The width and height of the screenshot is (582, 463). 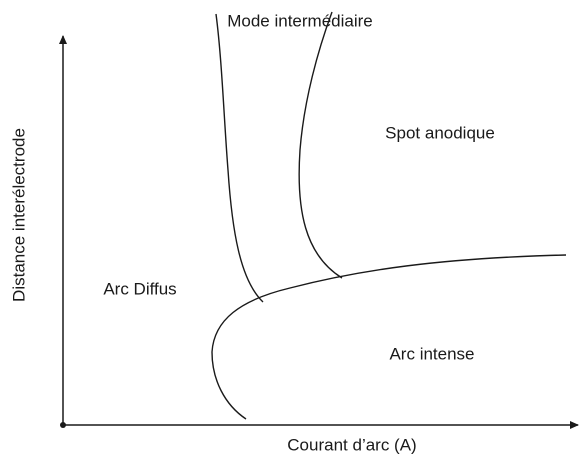 What do you see at coordinates (300, 20) in the screenshot?
I see `region-label: Mode intermédiaire` at bounding box center [300, 20].